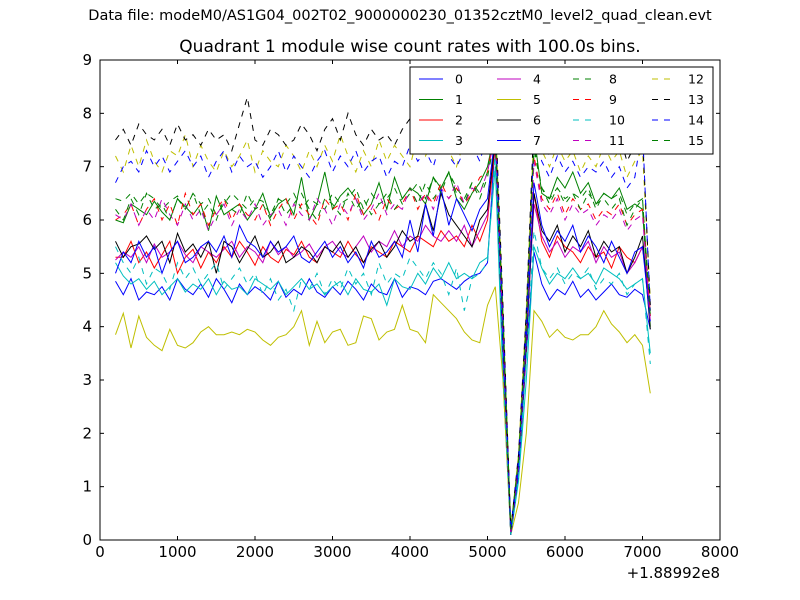 The height and width of the screenshot is (600, 800). Describe the element at coordinates (696, 140) in the screenshot. I see `legend-label-15: 15` at that location.